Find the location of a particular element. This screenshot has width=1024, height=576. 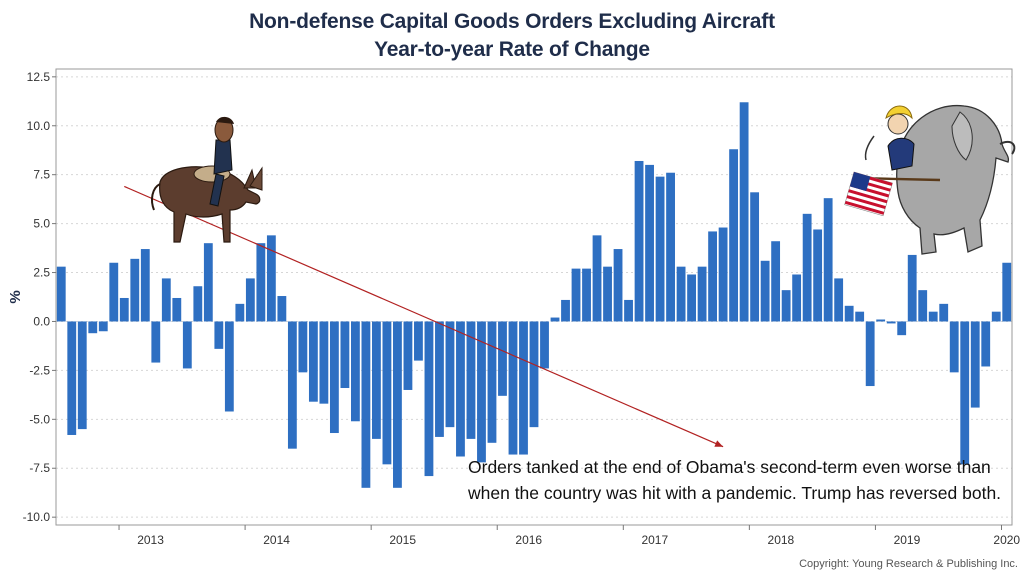

y-tick-label: -7.5 is located at coordinates (39, 468).